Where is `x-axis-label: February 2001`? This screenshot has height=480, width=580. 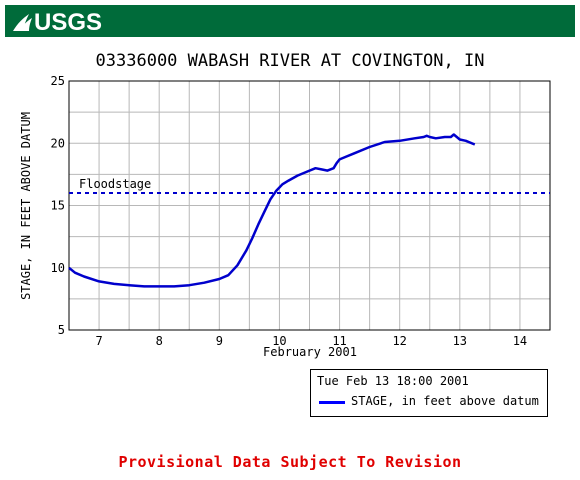
x-axis-label: February 2001 is located at coordinates (310, 352).